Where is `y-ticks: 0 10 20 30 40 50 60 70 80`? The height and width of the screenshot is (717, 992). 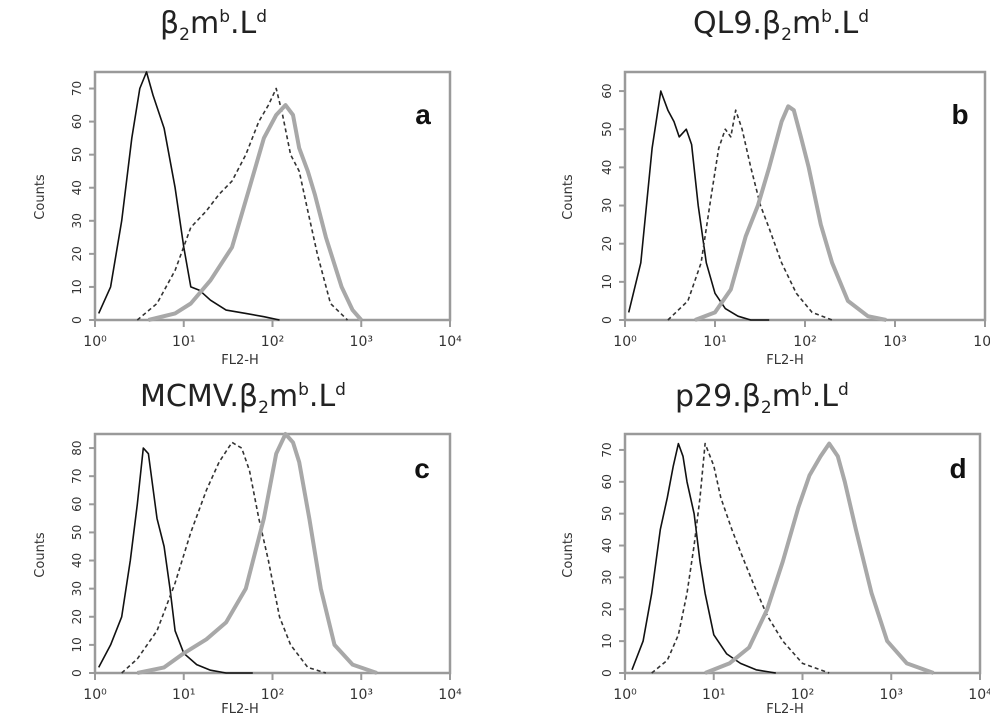
y-ticks: 0 10 20 30 40 50 60 70 80 is located at coordinates (82, 558).